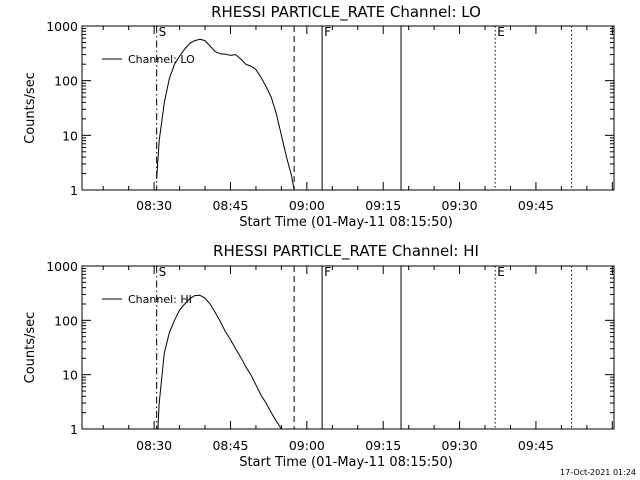 The height and width of the screenshot is (480, 640). Describe the element at coordinates (346, 251) in the screenshot. I see `chart-title: RHESSI PARTICLE_RATE Channel: HI` at that location.